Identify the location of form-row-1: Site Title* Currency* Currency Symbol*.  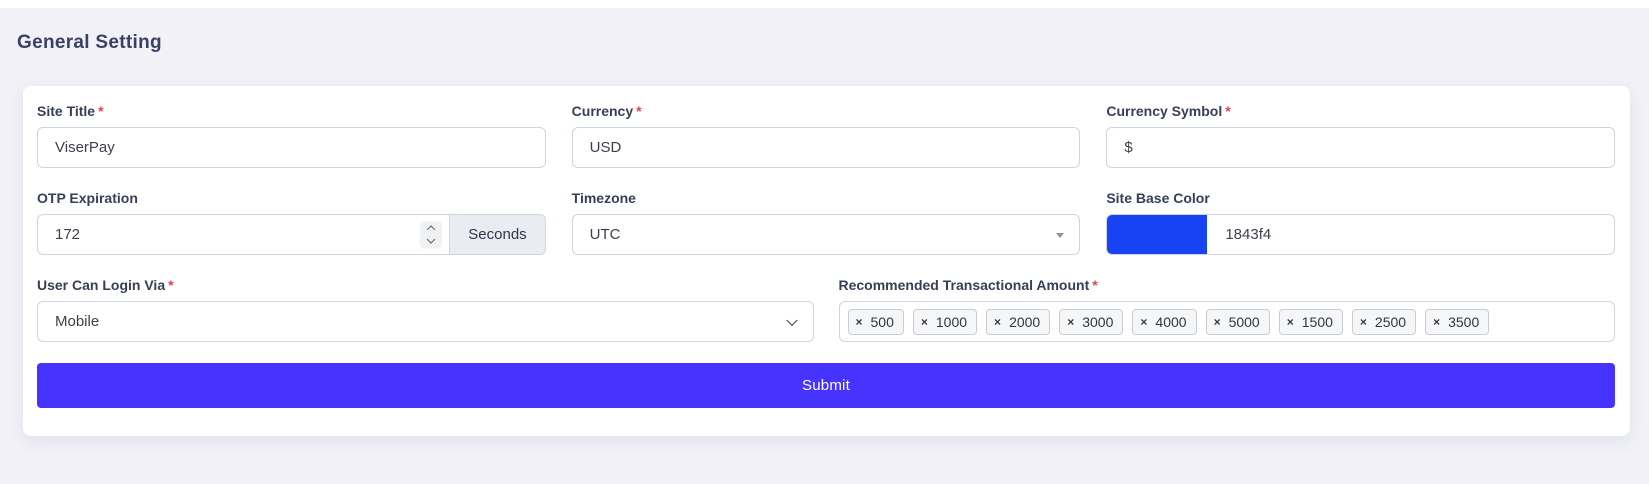
(826, 135).